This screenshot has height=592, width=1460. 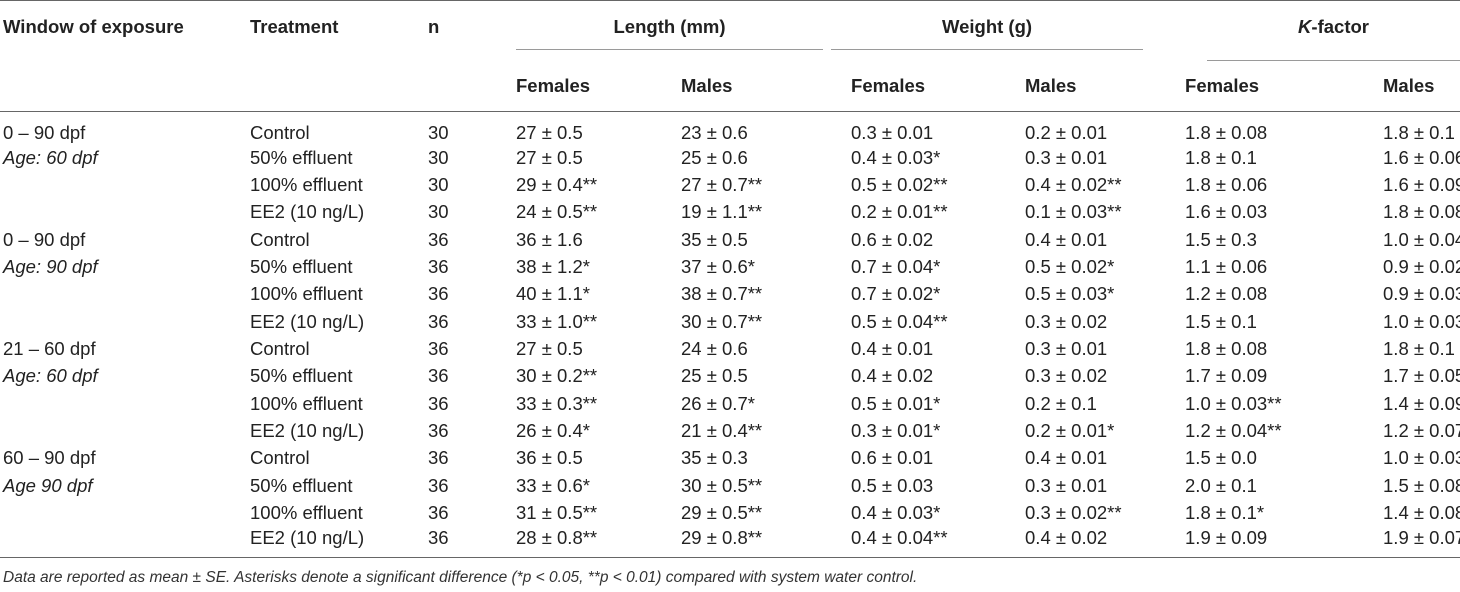 What do you see at coordinates (1070, 431) in the screenshot?
I see `cell-weight-males: 0.2 ± 0.01*` at bounding box center [1070, 431].